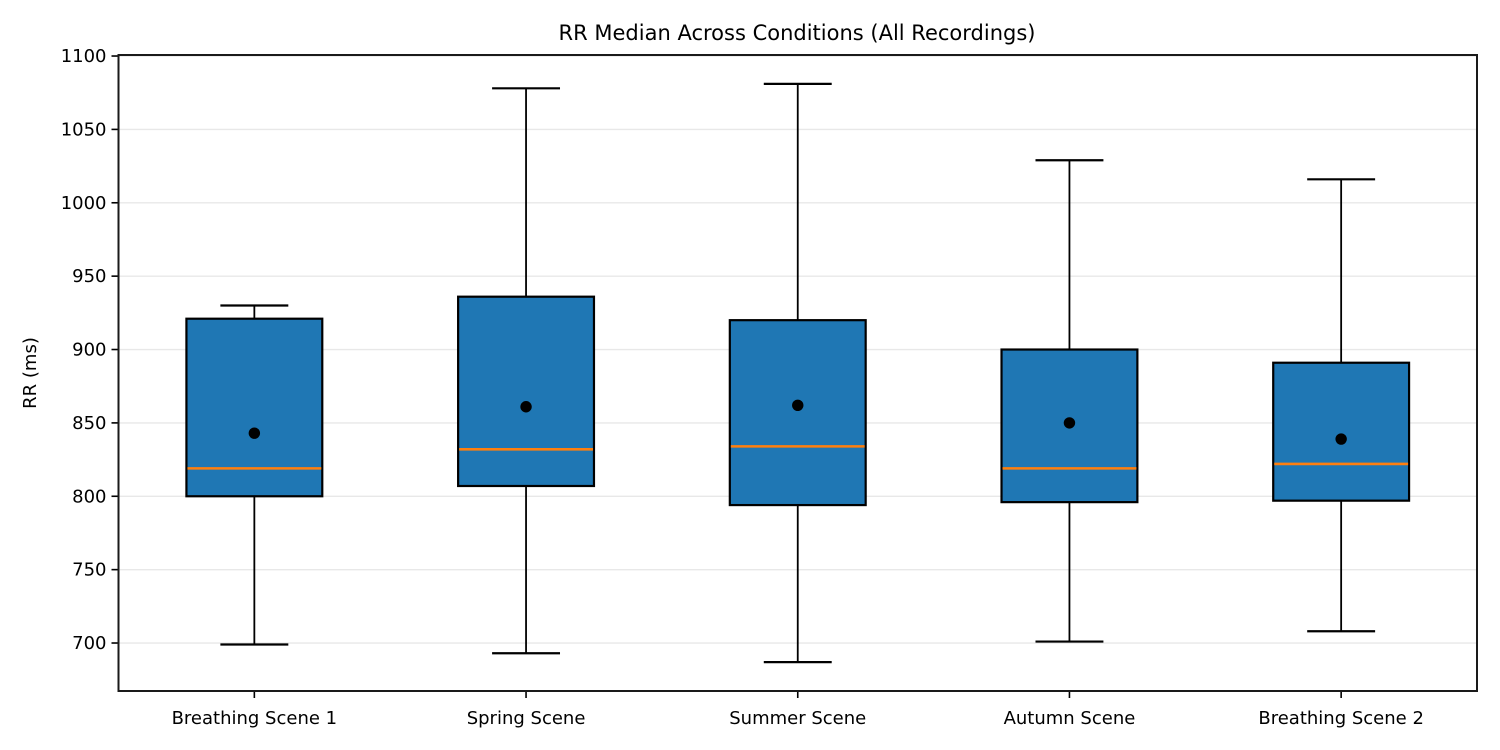  Describe the element at coordinates (89, 423) in the screenshot. I see `y-tick-label: 850` at that location.